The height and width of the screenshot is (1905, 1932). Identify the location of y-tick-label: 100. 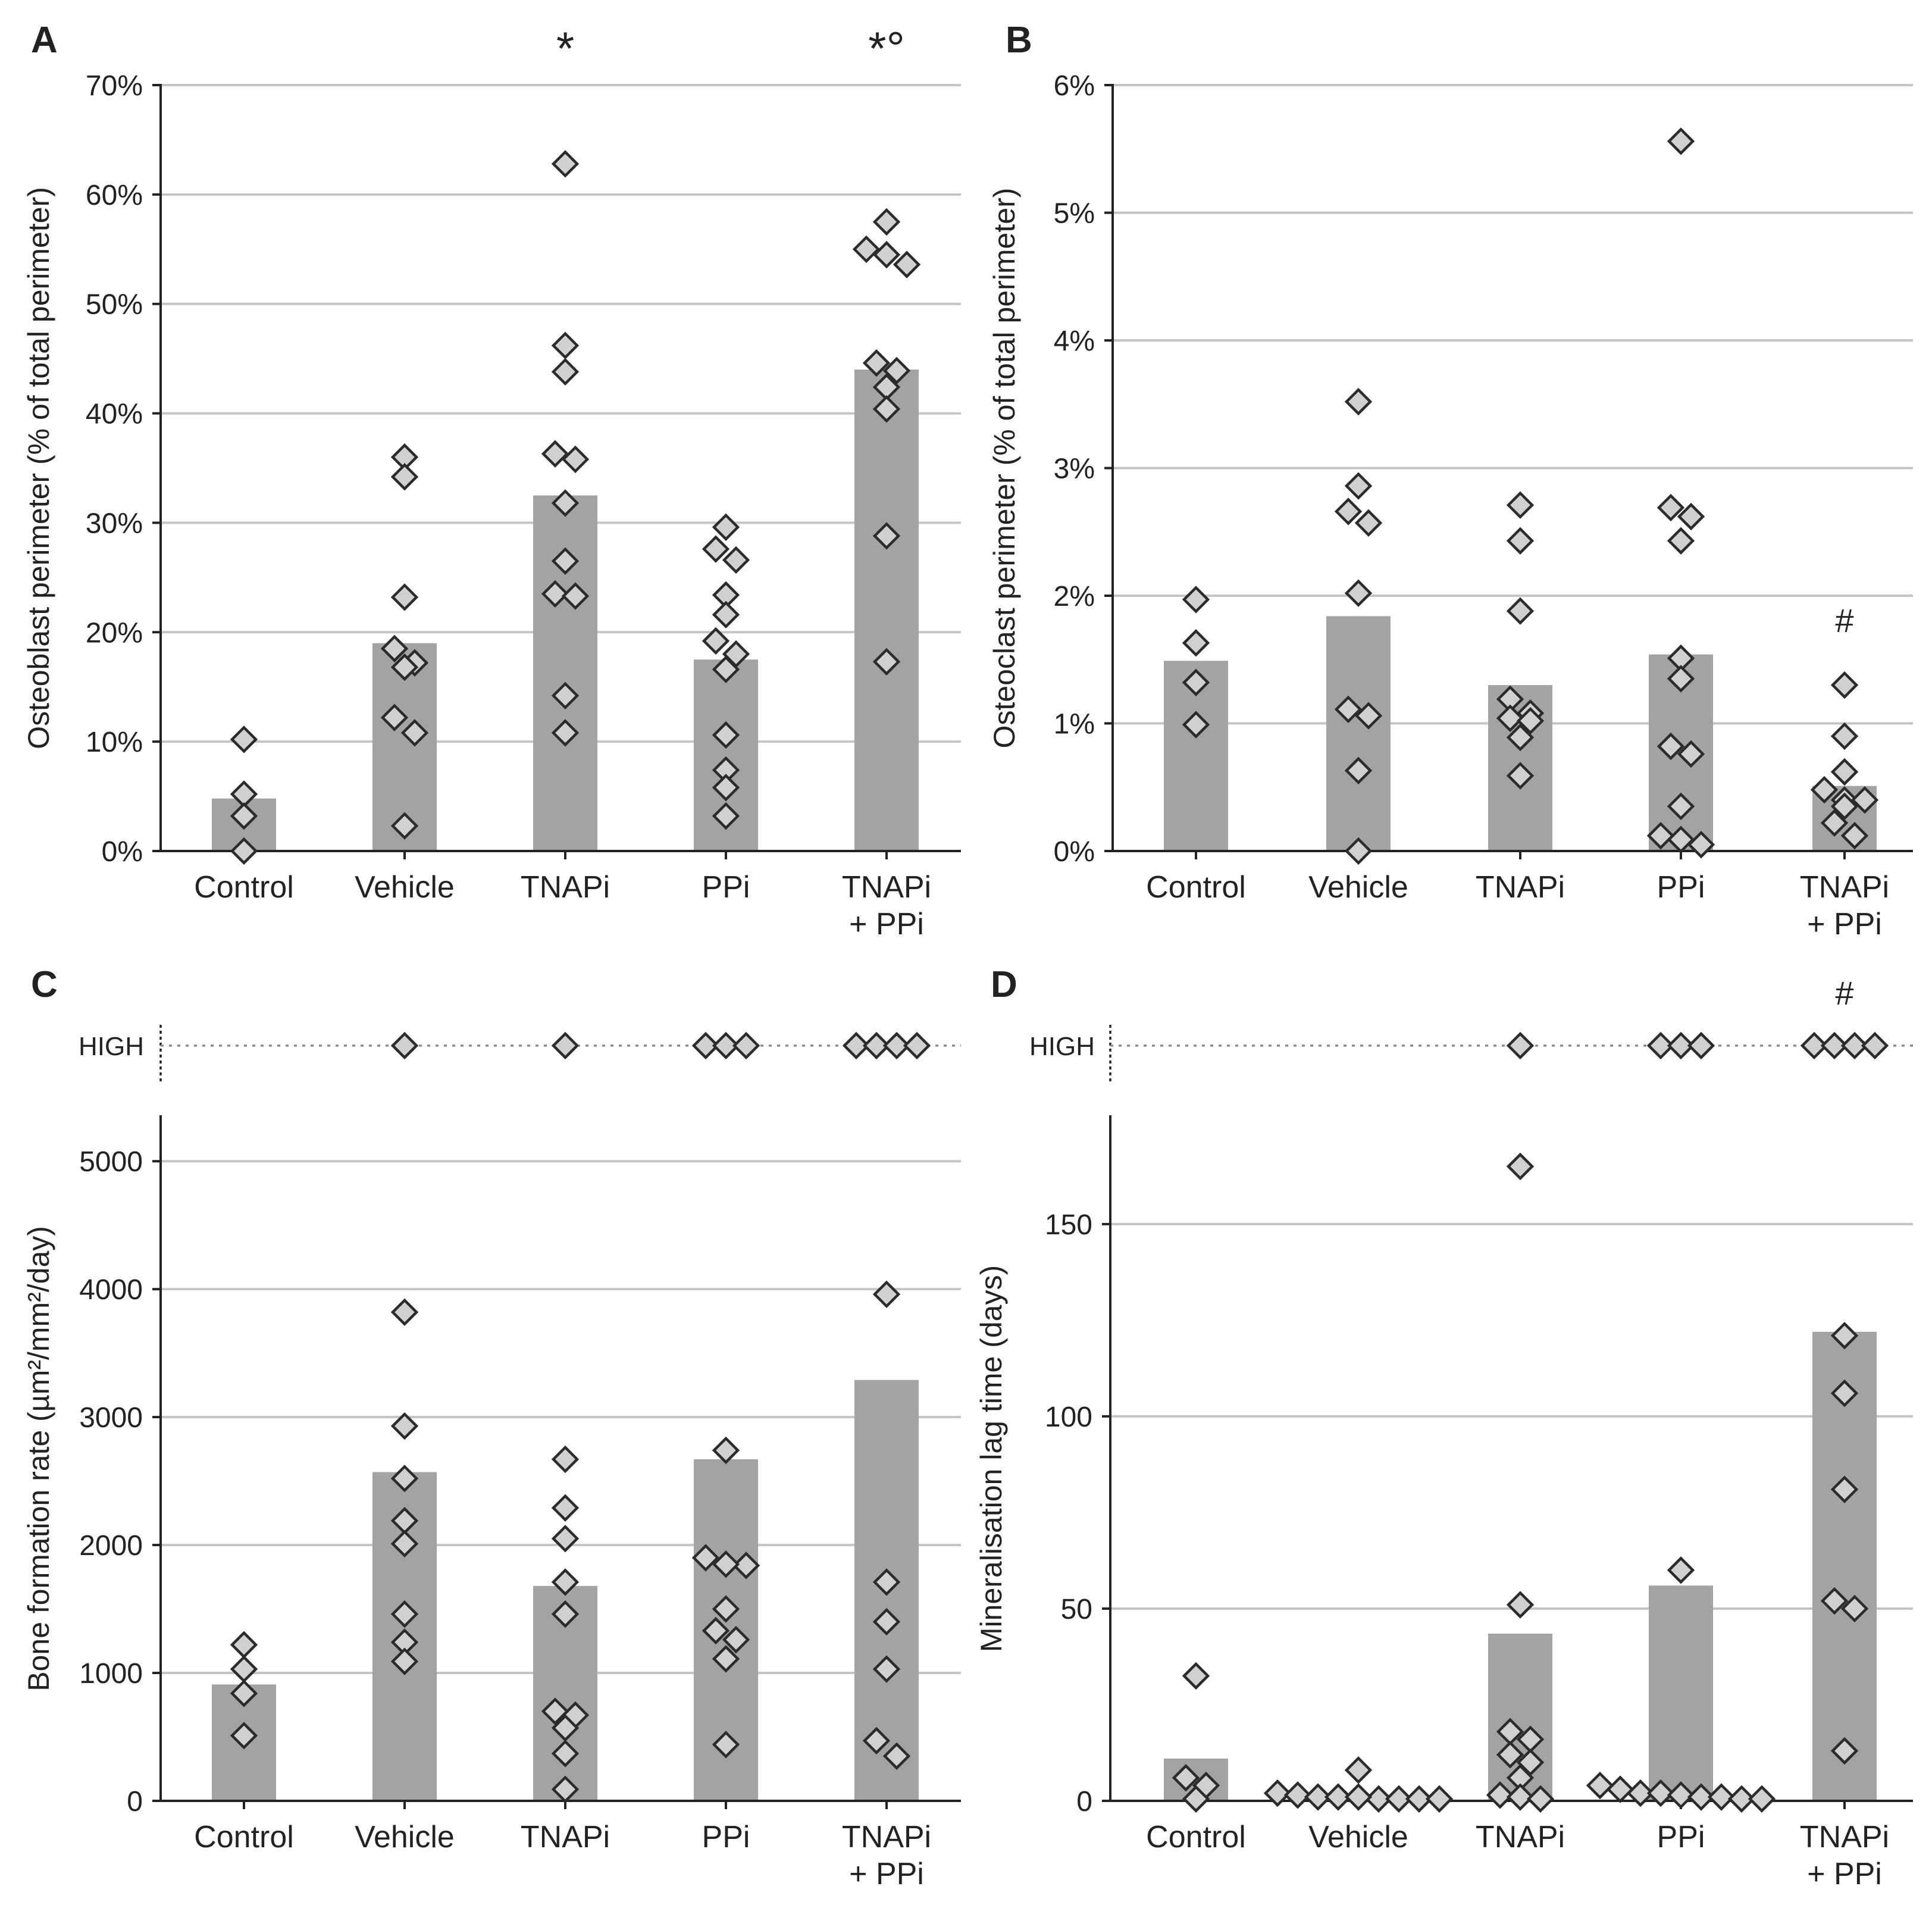
(1068, 1417).